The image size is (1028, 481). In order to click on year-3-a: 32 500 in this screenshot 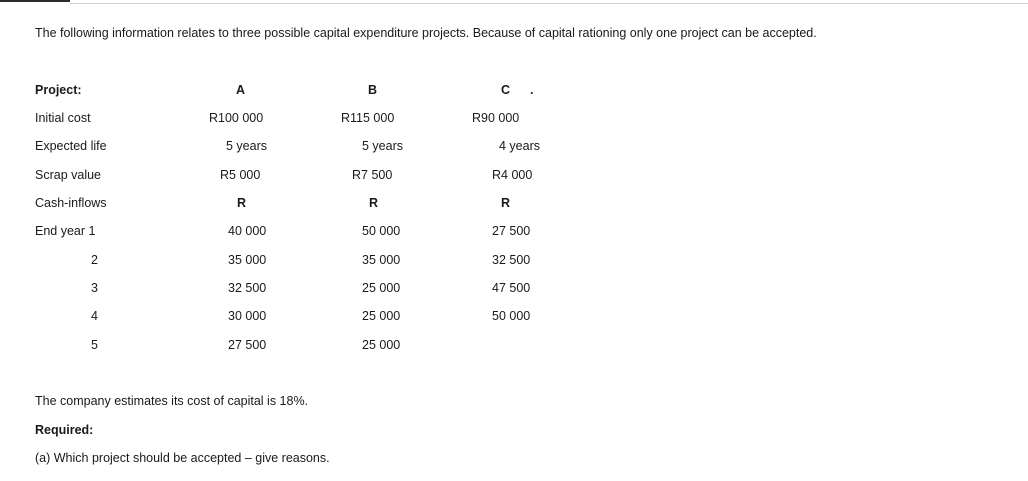, I will do `click(247, 288)`.